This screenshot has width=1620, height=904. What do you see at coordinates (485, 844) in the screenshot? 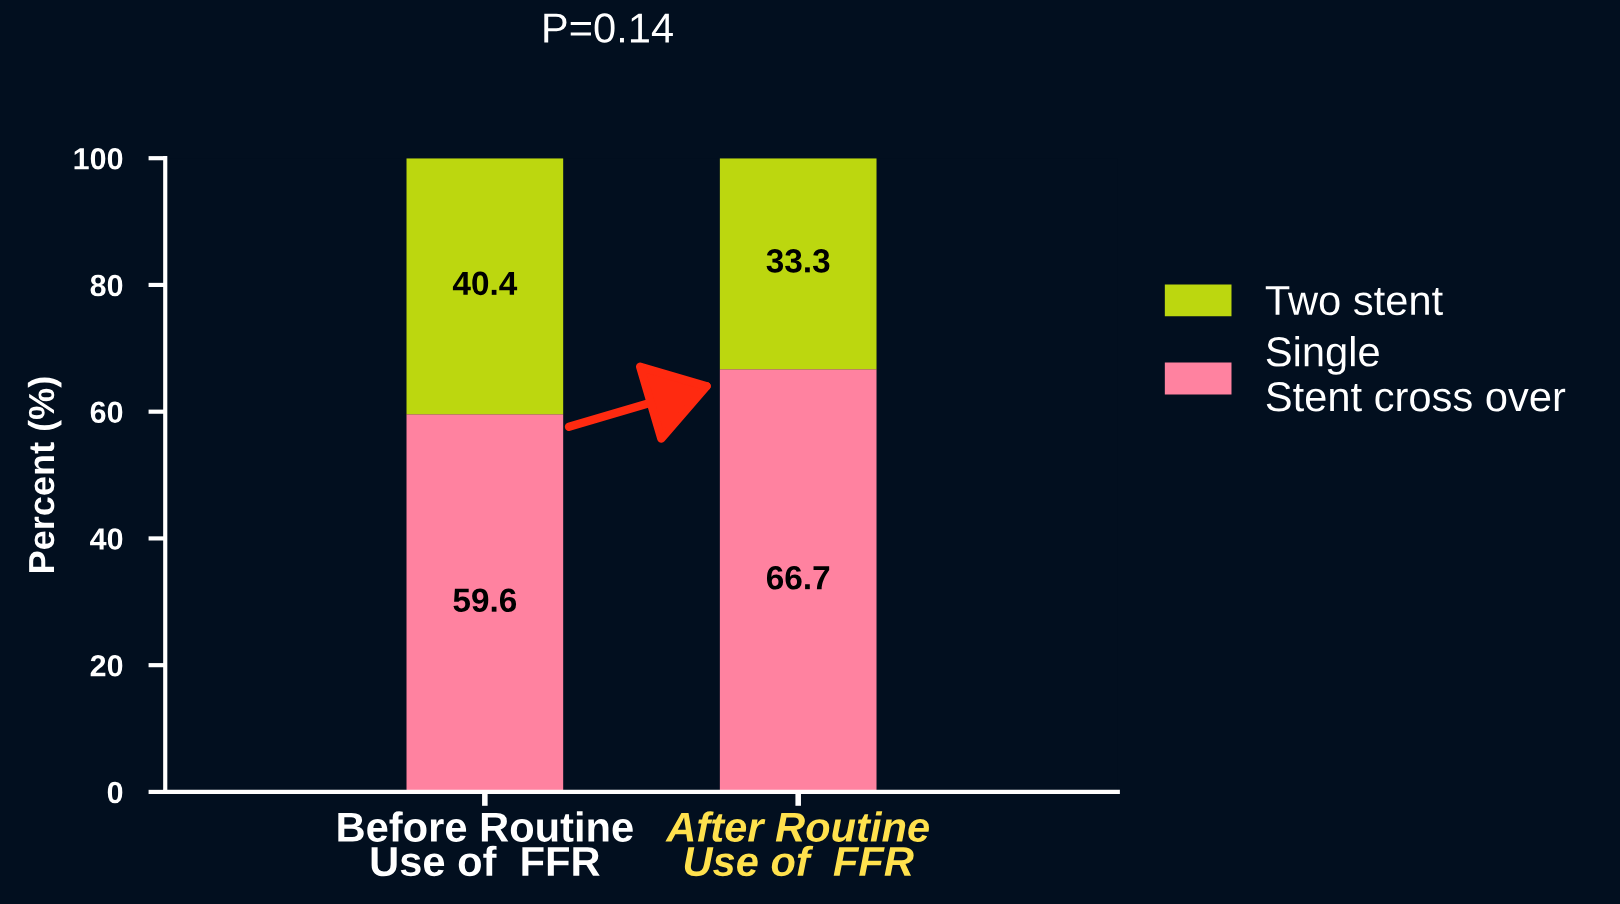
I see `x-tick-label: Before Routine Use of FFR` at bounding box center [485, 844].